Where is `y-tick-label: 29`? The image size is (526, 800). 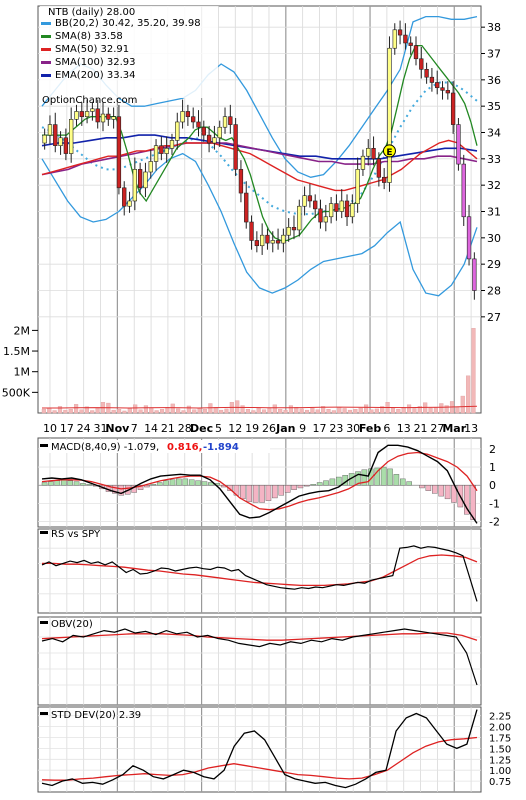 y-tick-label: 29 is located at coordinates (494, 264).